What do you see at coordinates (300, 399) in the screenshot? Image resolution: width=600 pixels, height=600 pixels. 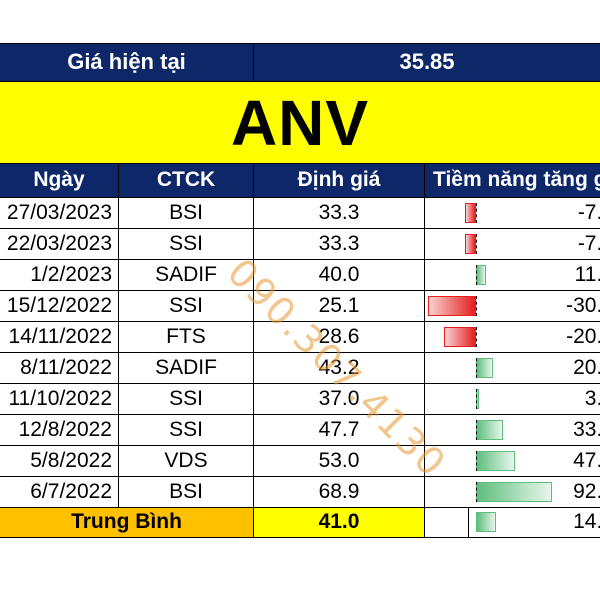 I see `table-row: 11/10/2022 SSI 37.0 3.2` at bounding box center [300, 399].